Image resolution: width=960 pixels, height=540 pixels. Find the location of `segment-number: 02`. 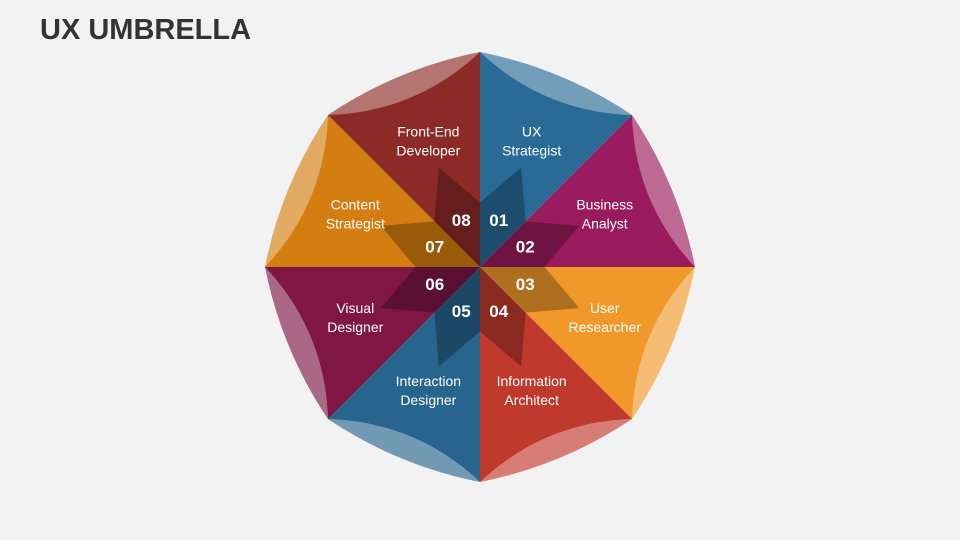

segment-number: 02 is located at coordinates (525, 247).